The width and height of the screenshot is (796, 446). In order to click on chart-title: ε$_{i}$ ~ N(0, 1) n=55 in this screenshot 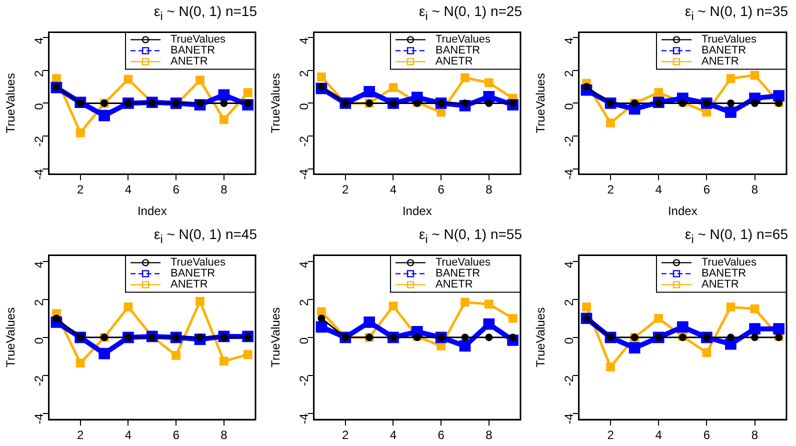, I will do `click(470, 235)`.